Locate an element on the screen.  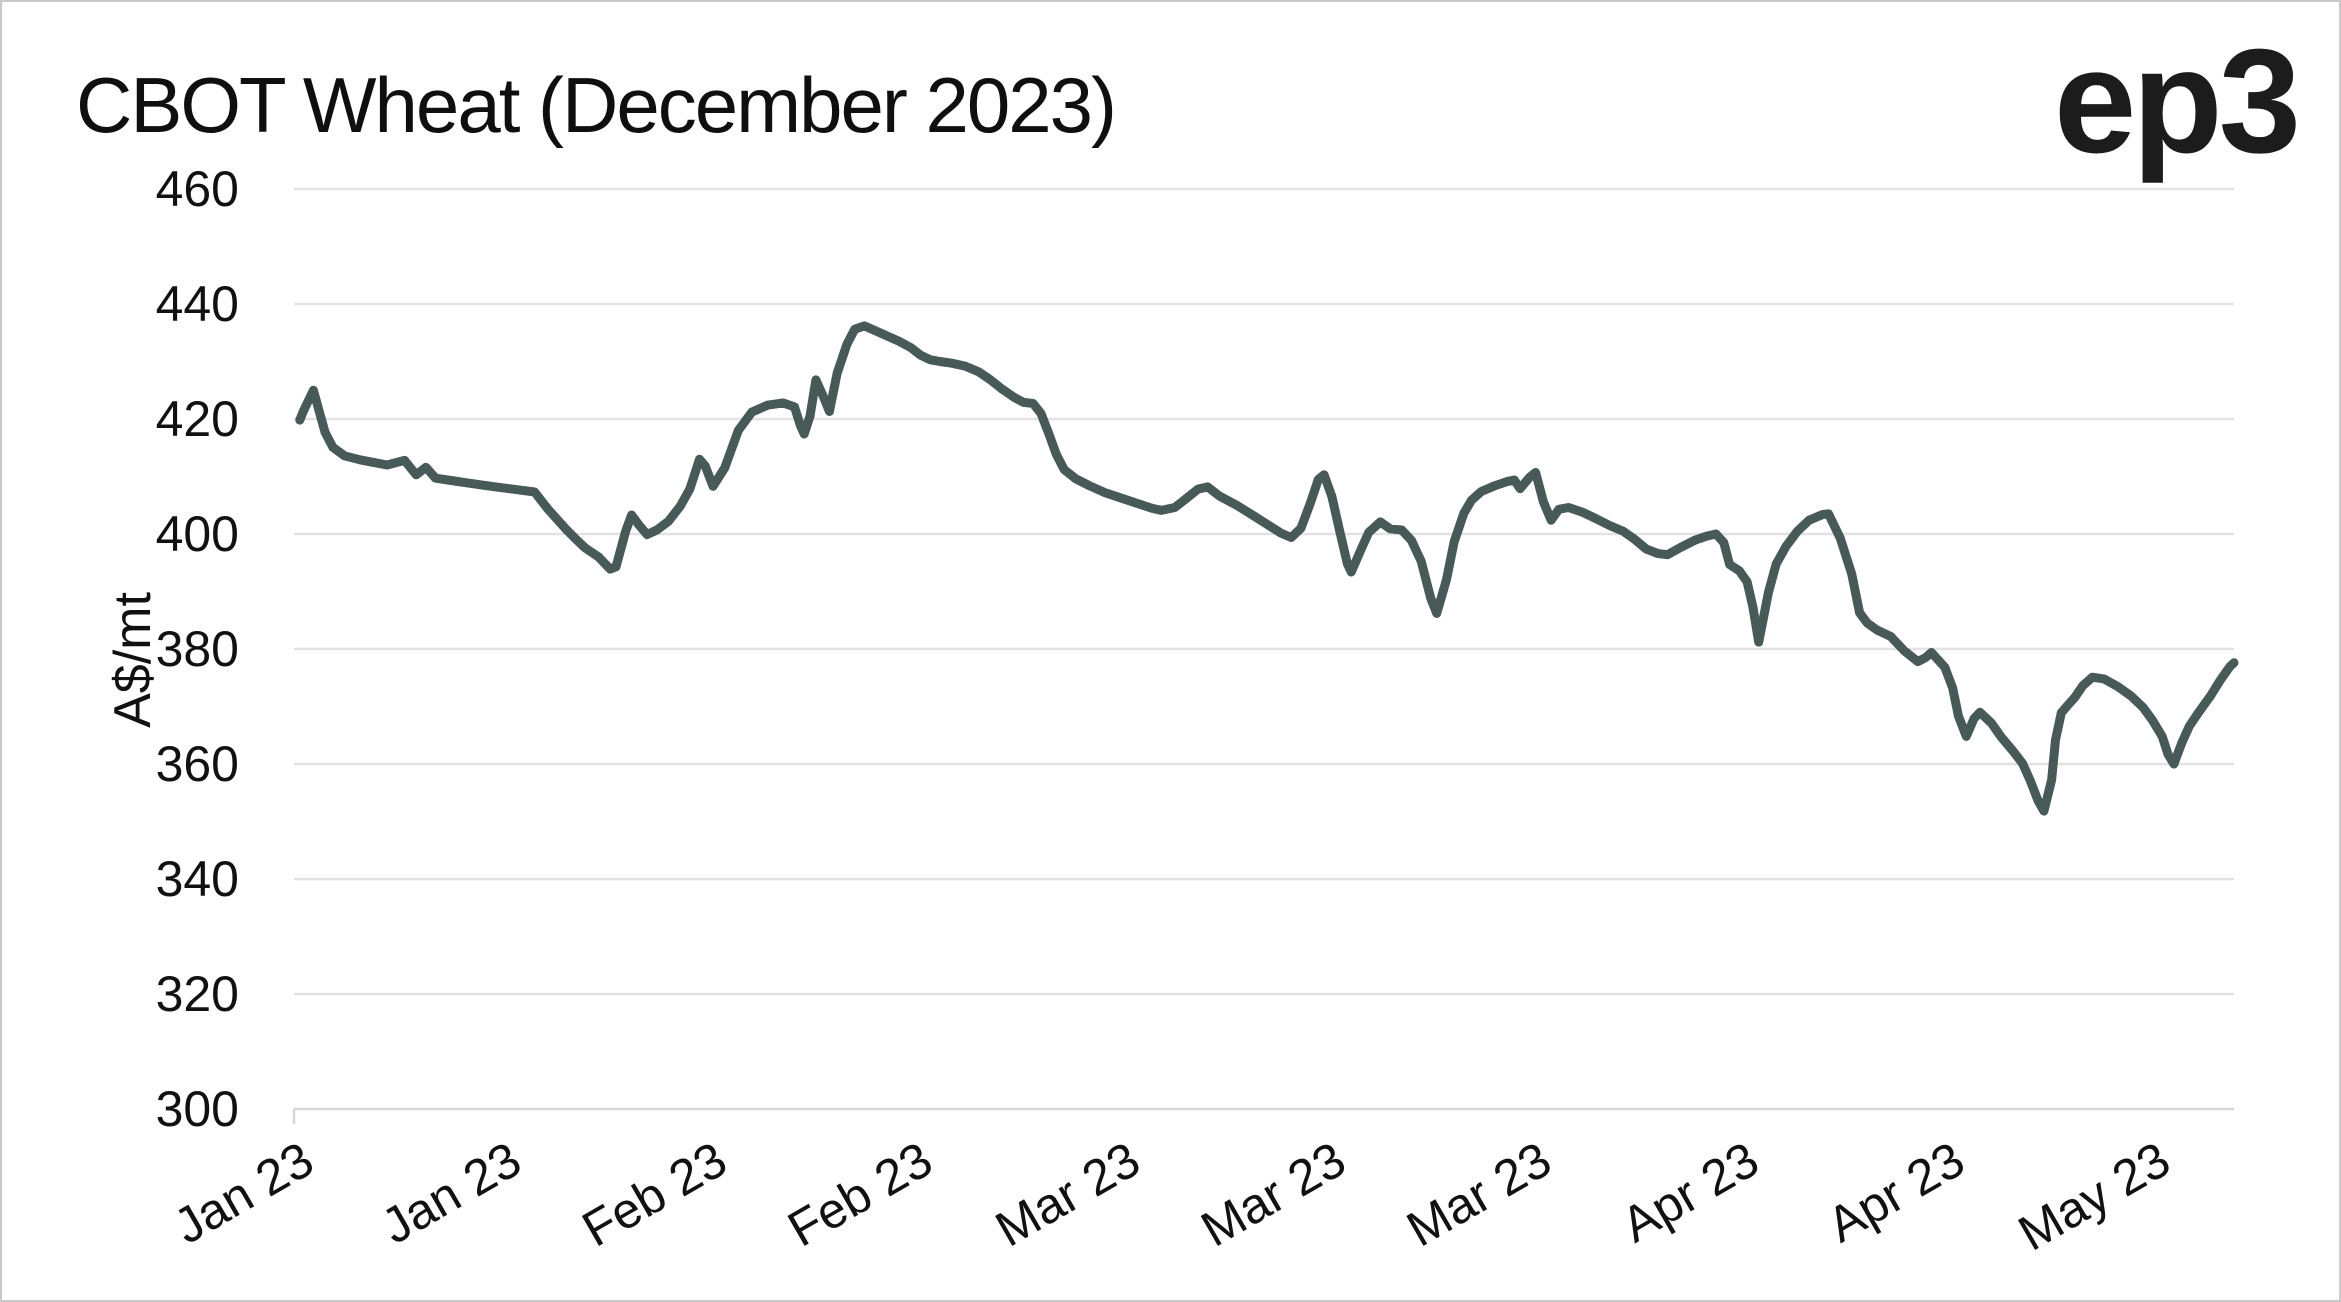
y-tick-label: 320 is located at coordinates (197, 994).